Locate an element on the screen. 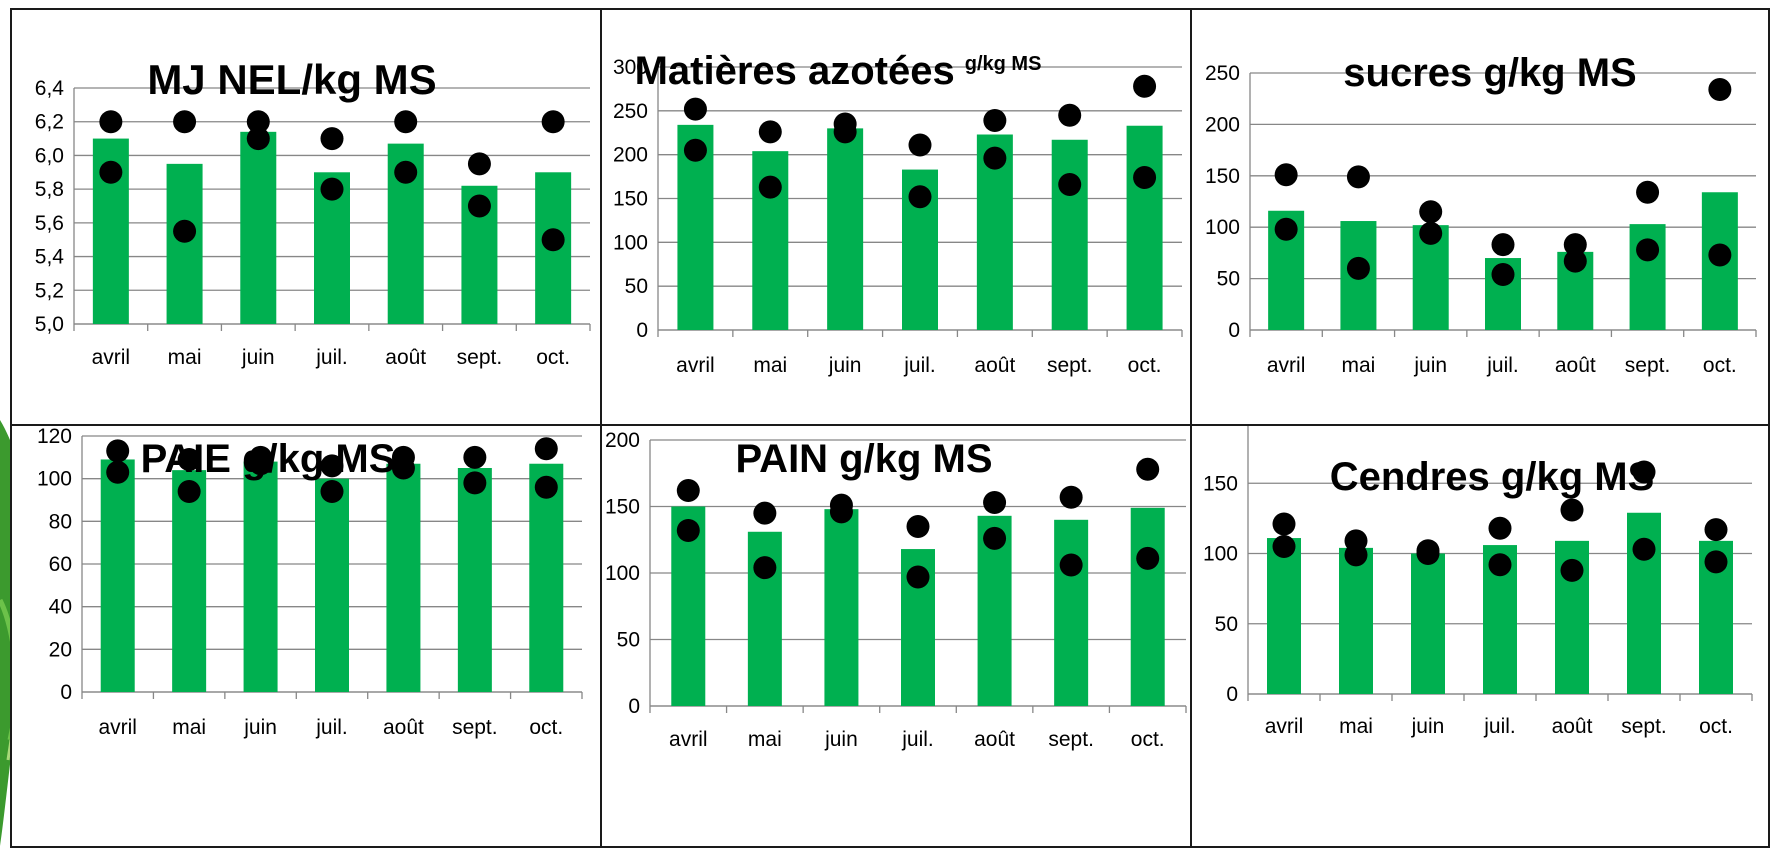 The height and width of the screenshot is (848, 1770). y-tick-label: 0 is located at coordinates (634, 706).